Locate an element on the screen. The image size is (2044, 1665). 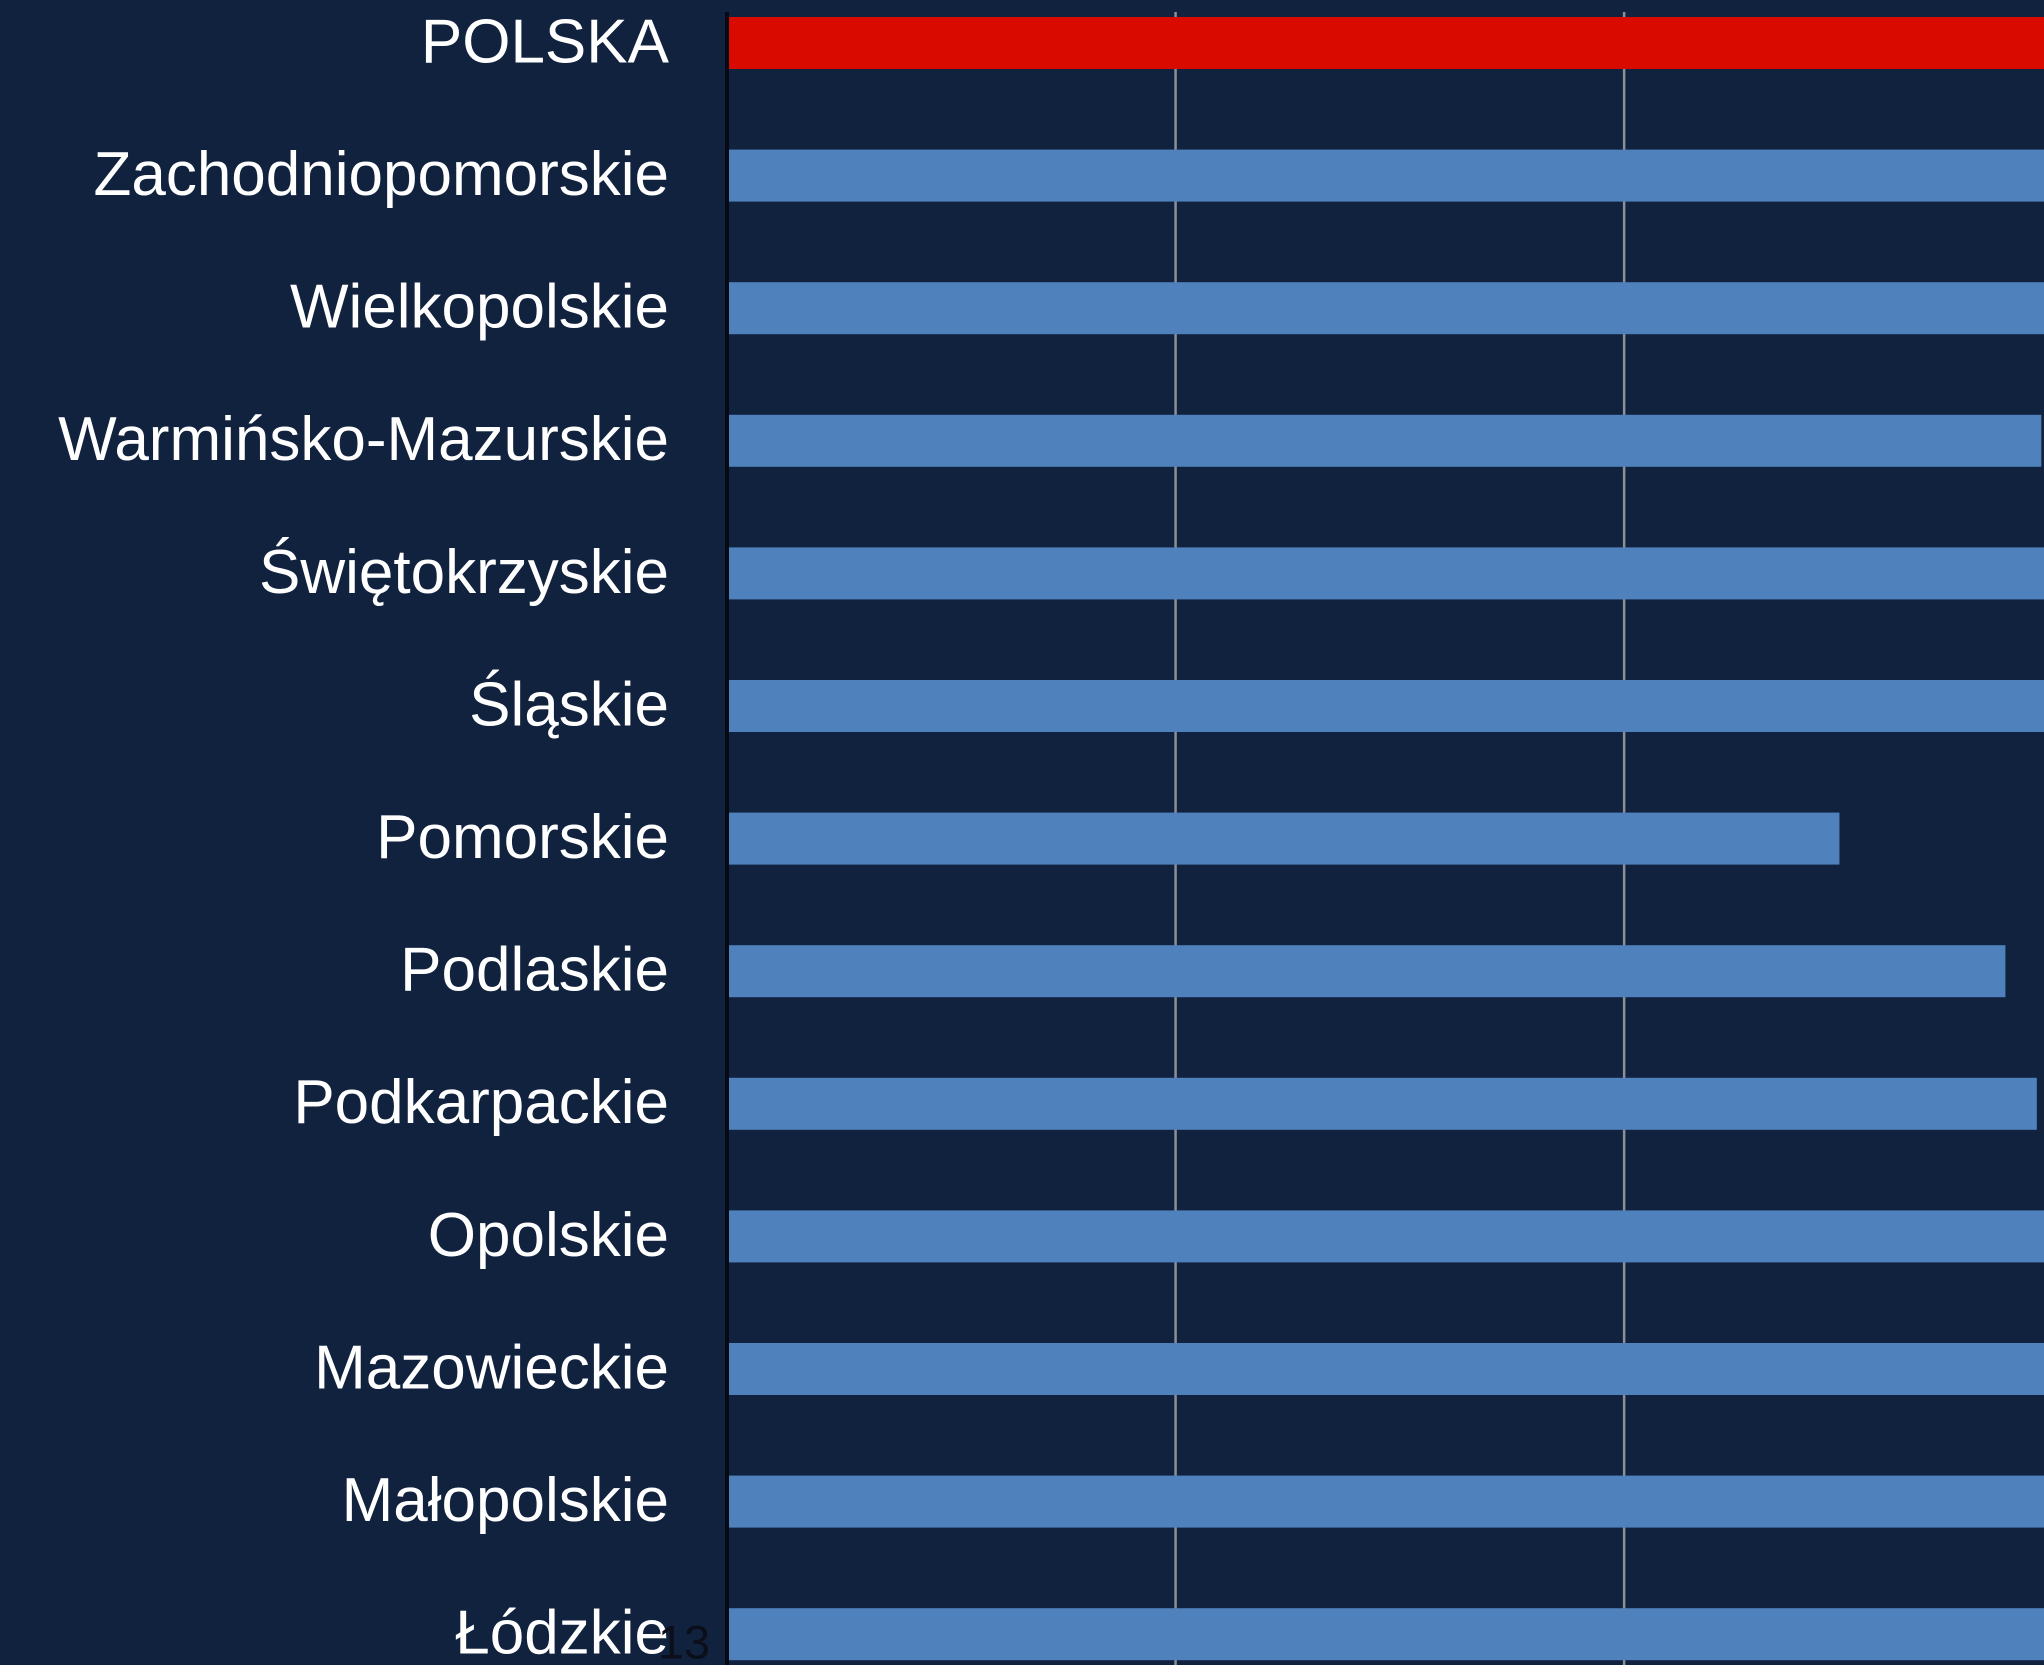
y-tick-label: Podlaskie is located at coordinates (534, 970).